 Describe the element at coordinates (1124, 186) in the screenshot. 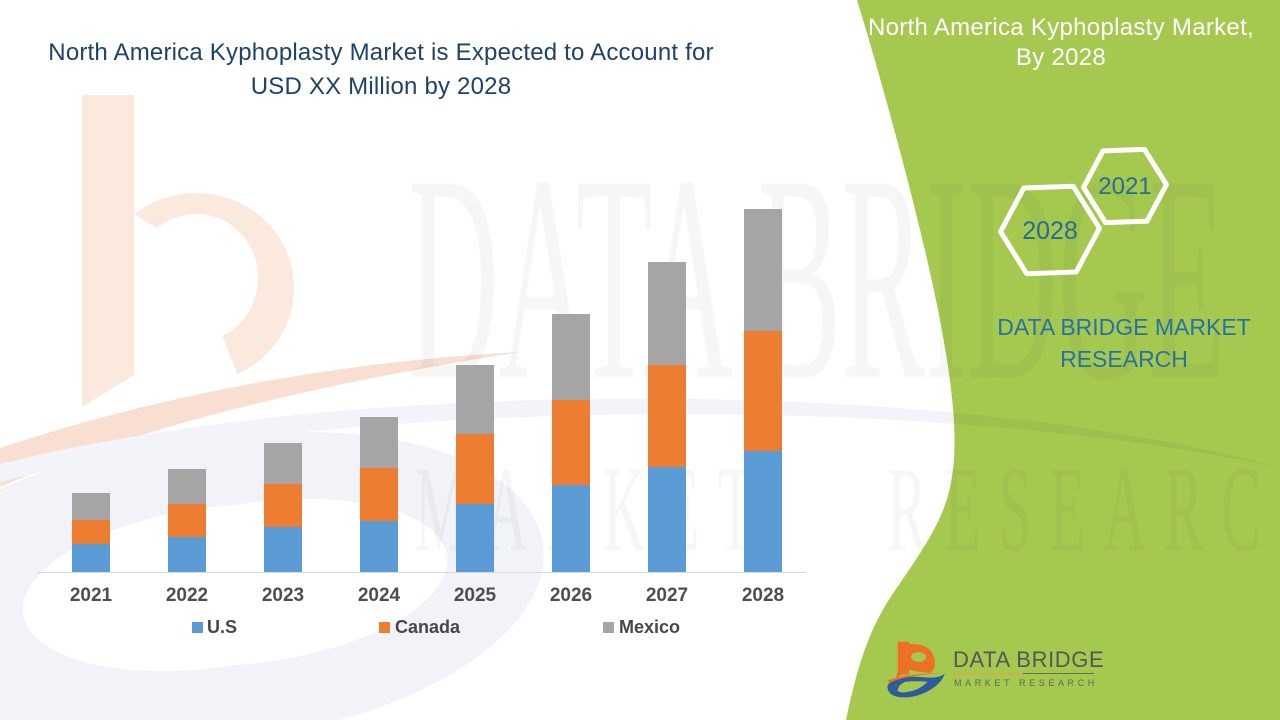

I see `svg-text: 2021` at that location.